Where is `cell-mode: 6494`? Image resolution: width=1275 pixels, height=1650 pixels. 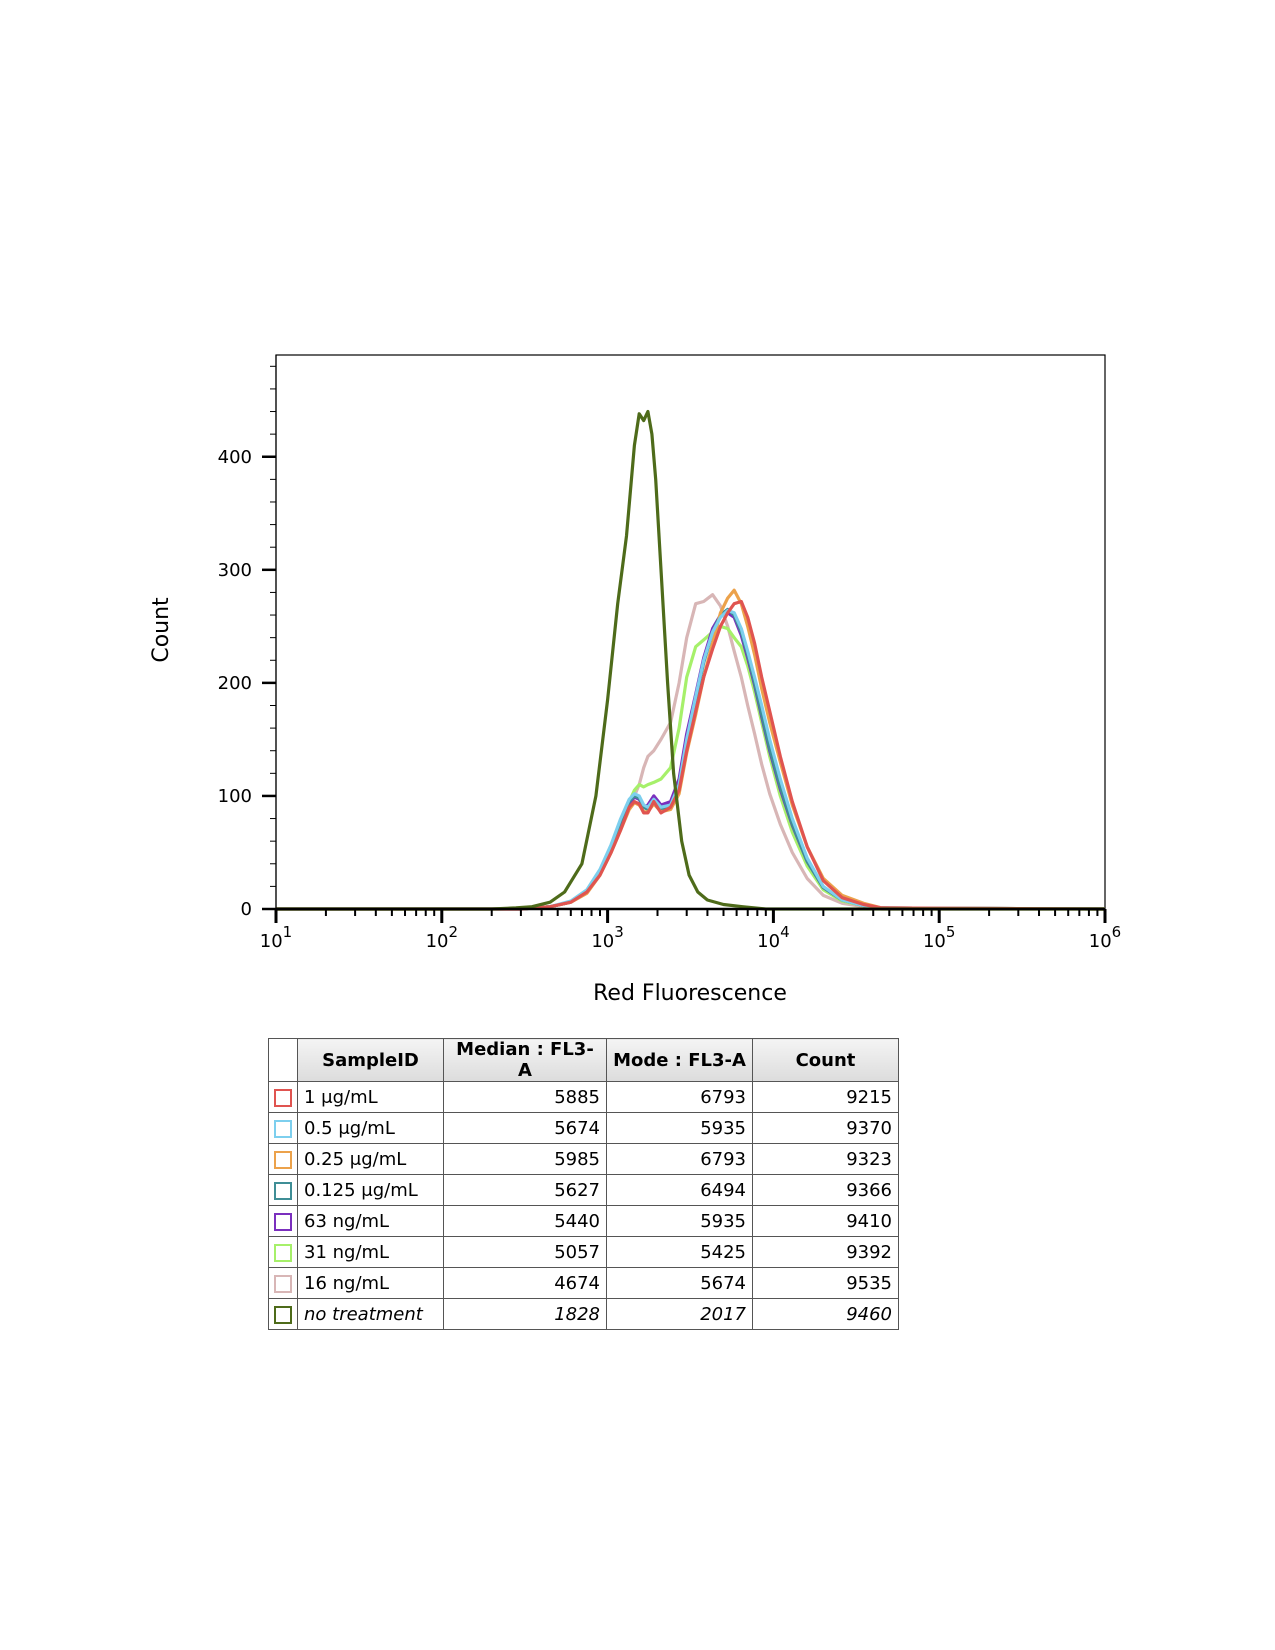
cell-mode: 6494 is located at coordinates (679, 1190).